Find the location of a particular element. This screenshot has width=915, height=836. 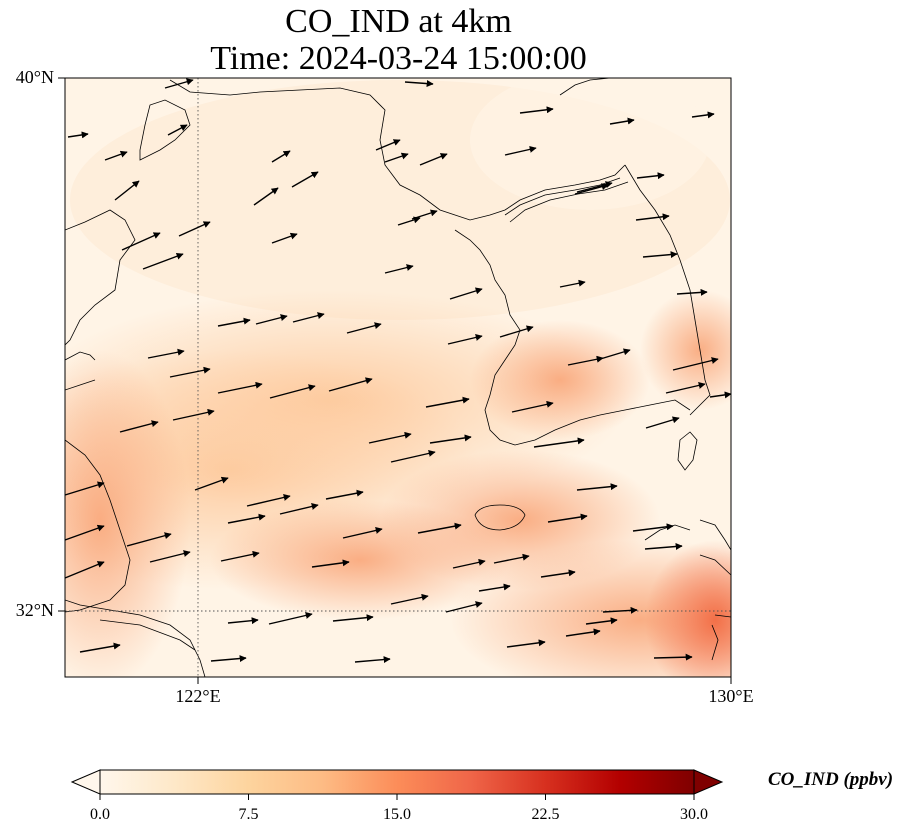

colorbar-extend-min is located at coordinates (85, 782).